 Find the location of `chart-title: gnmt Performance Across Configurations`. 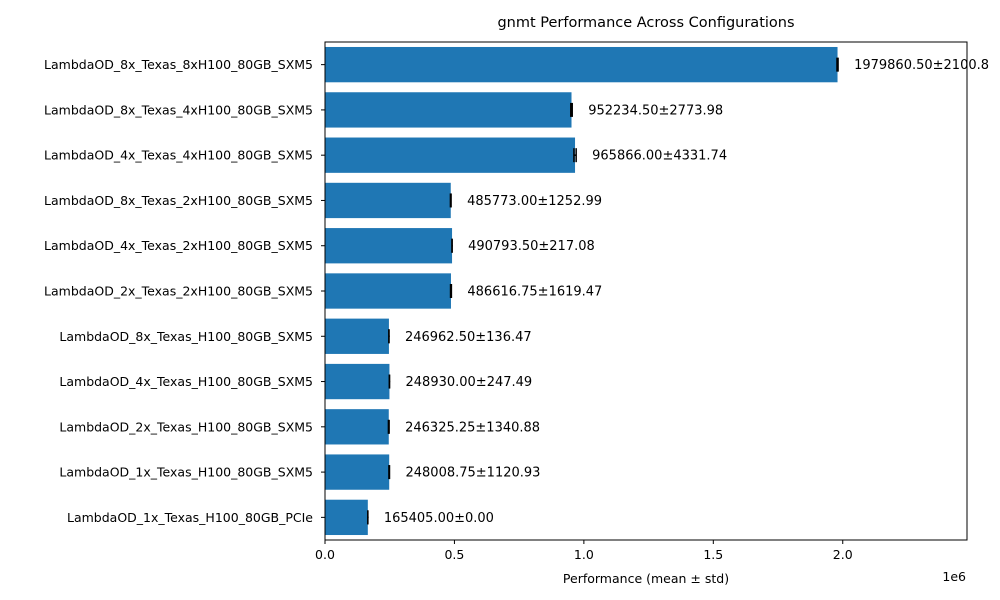

chart-title: gnmt Performance Across Configurations is located at coordinates (645, 23).